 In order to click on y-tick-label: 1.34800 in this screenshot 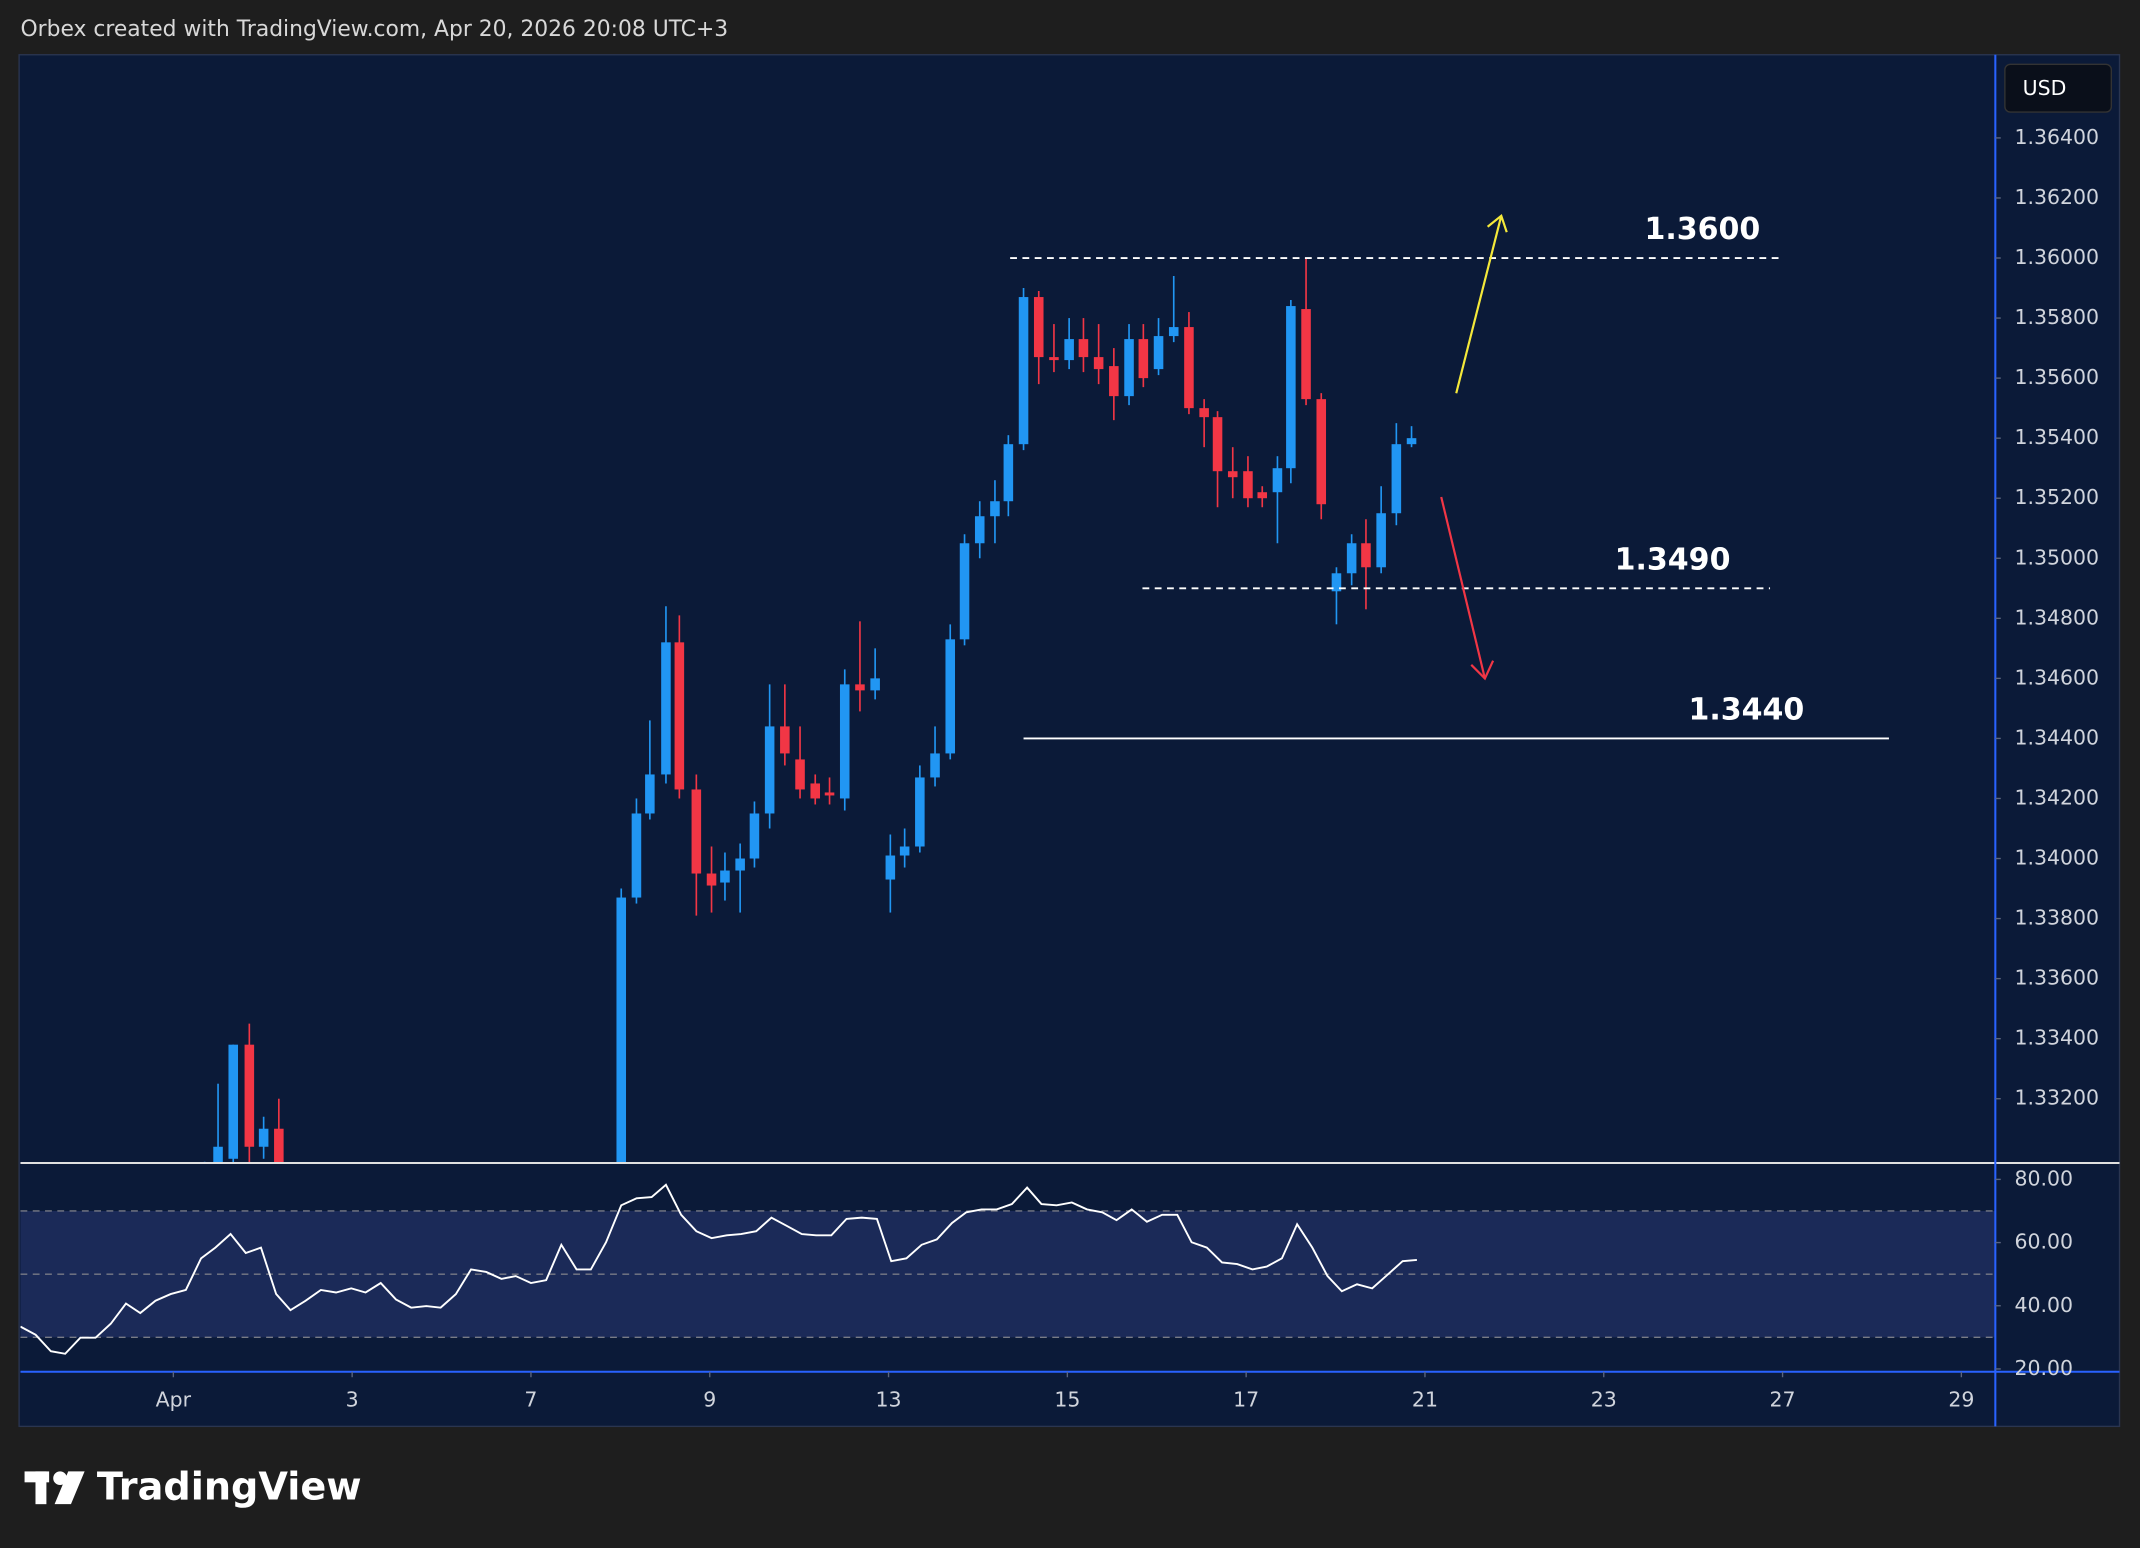, I will do `click(2056, 617)`.